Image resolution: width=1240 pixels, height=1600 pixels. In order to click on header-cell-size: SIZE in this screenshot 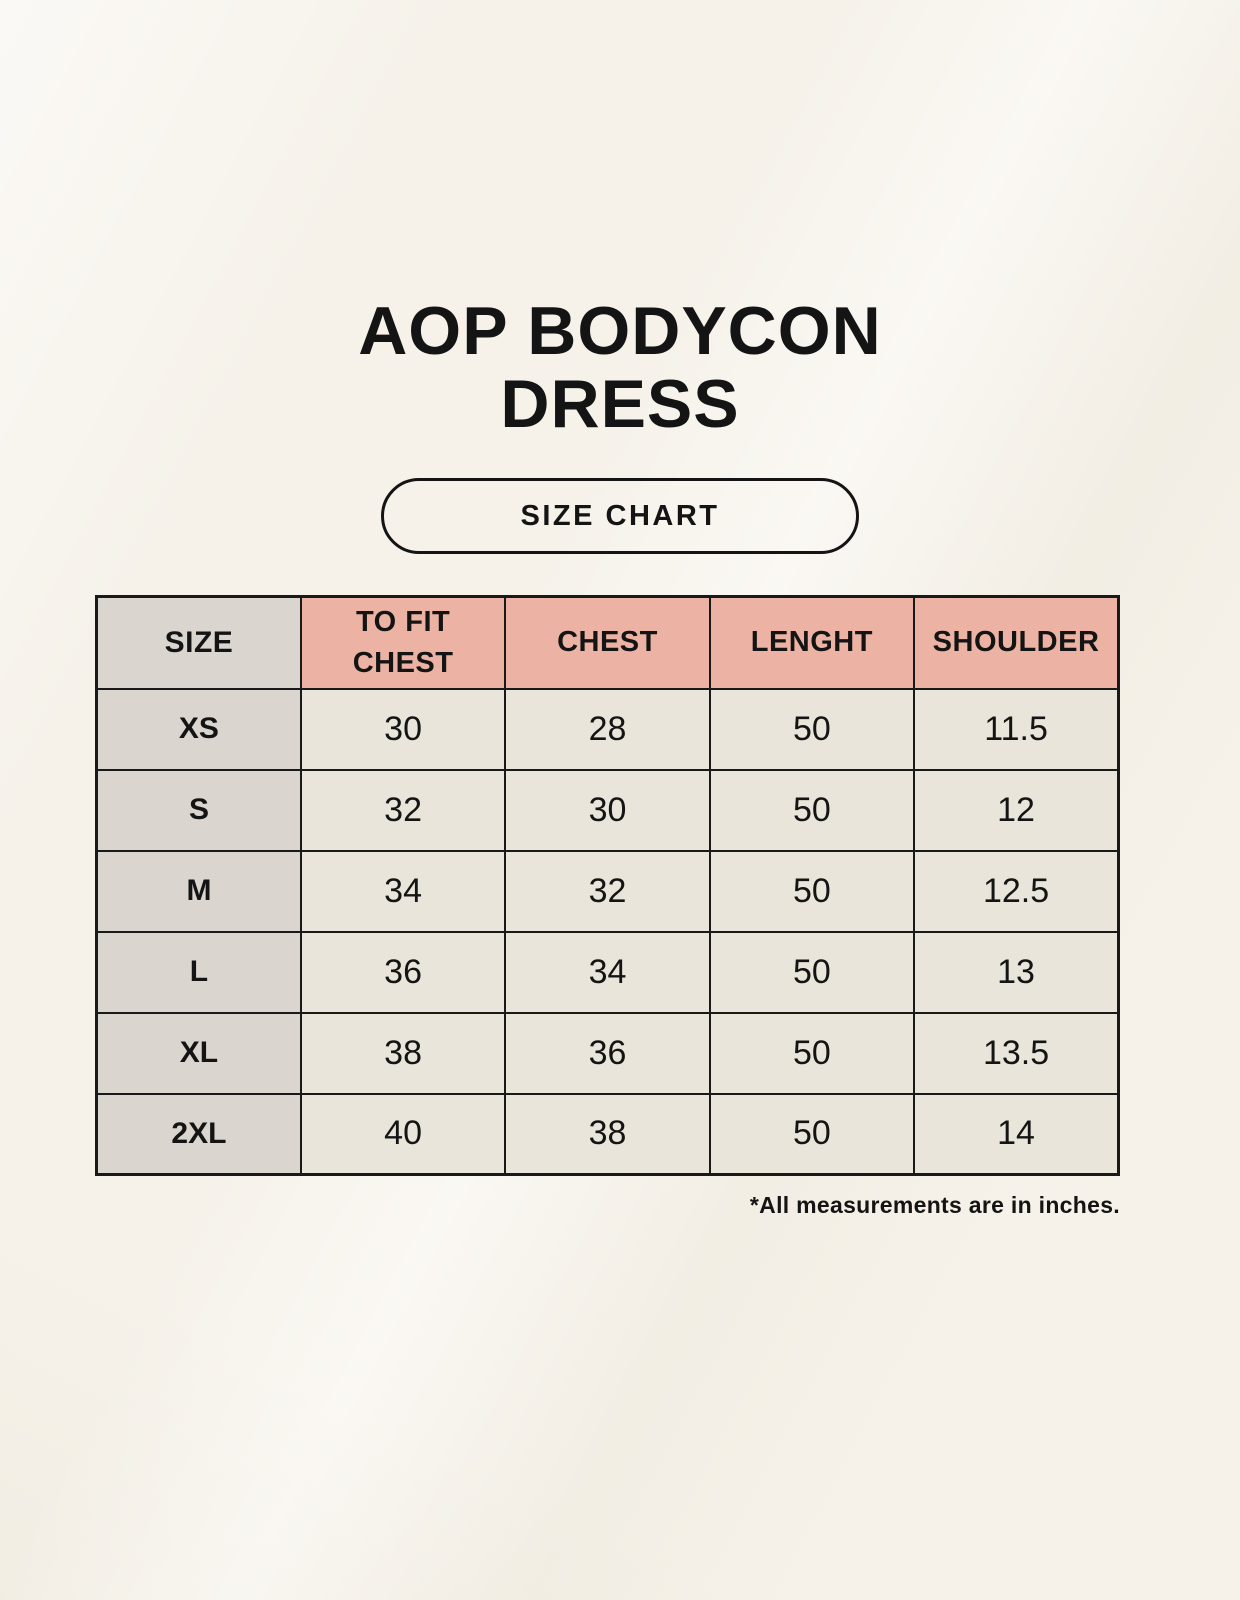, I will do `click(198, 642)`.